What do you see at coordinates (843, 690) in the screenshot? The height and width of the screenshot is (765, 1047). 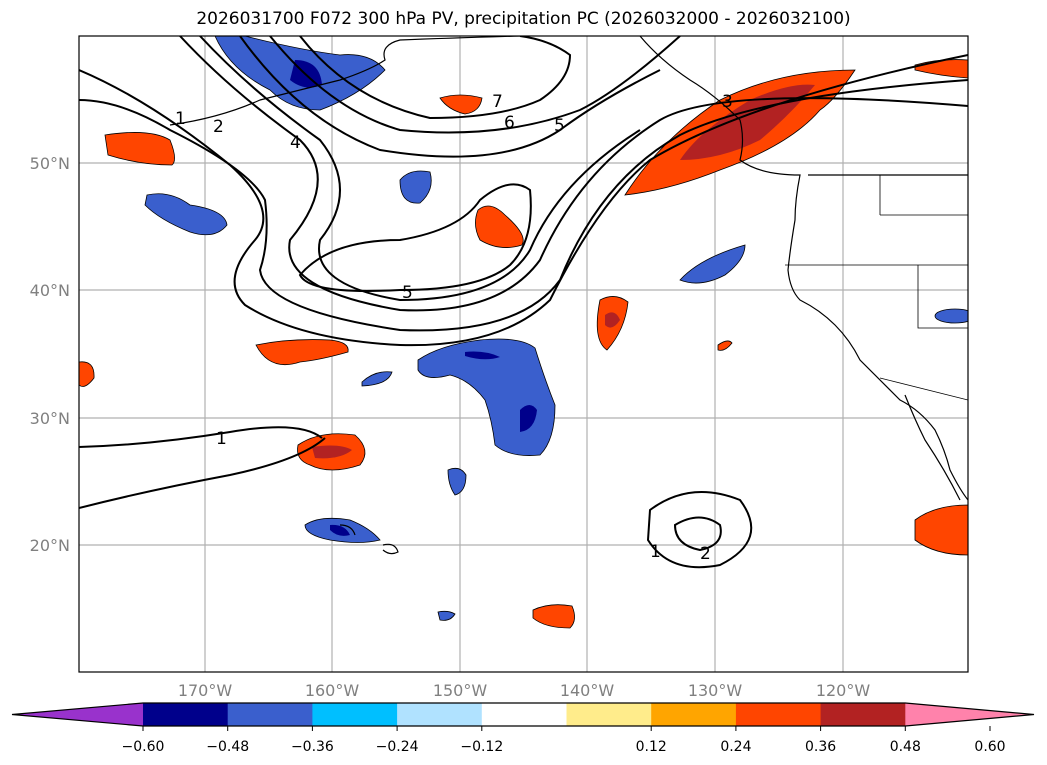 I see `lon-tick-label: 120°W` at bounding box center [843, 690].